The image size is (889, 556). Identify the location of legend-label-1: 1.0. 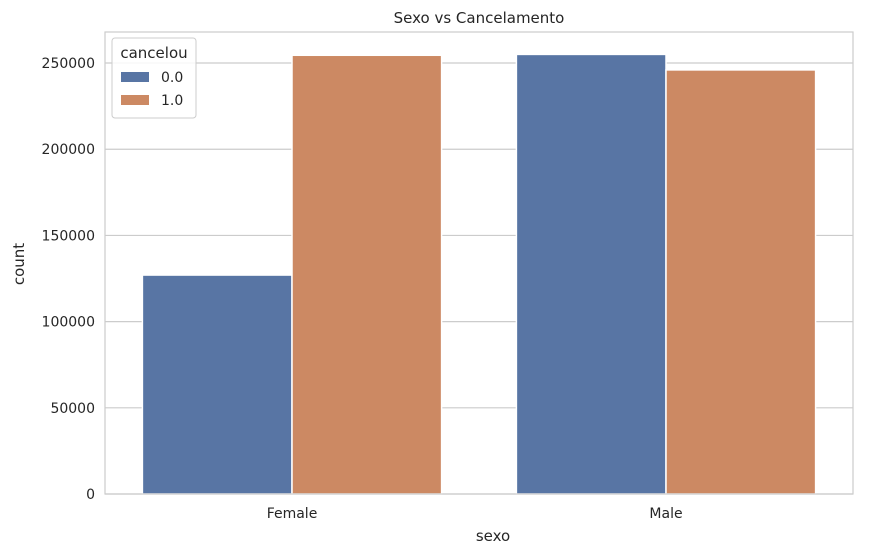
(172, 101).